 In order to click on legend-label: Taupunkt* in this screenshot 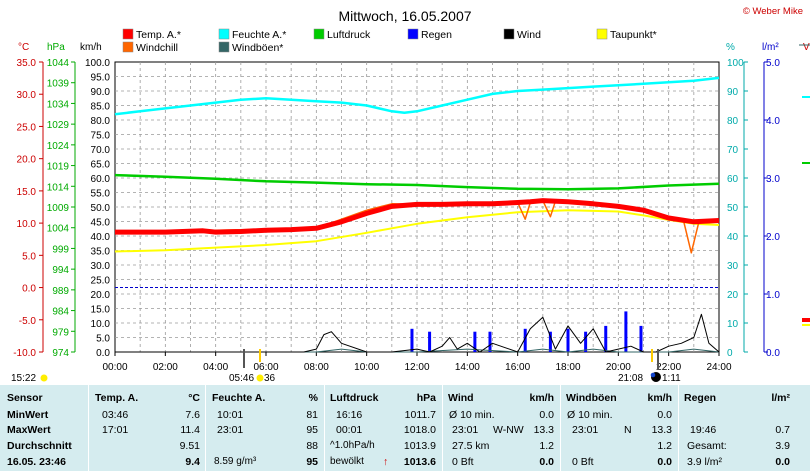, I will do `click(633, 35)`.